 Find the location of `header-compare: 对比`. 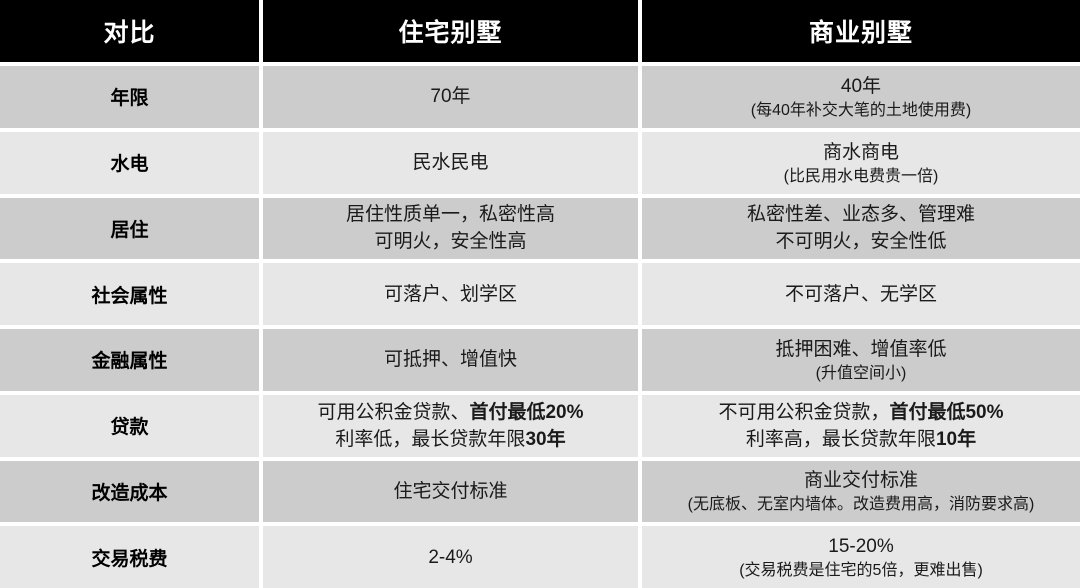

header-compare: 对比 is located at coordinates (129, 31).